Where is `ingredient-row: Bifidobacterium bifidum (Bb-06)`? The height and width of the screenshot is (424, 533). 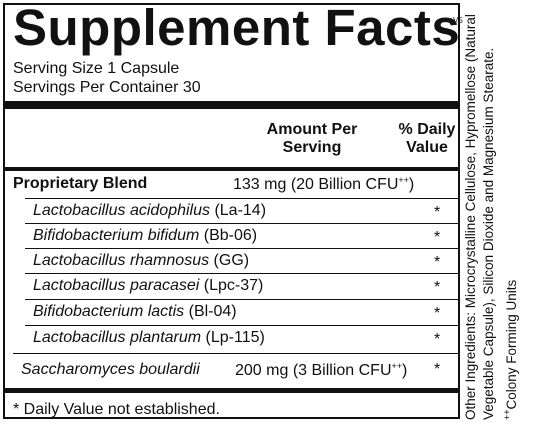
ingredient-row: Bifidobacterium bifidum (Bb-06) is located at coordinates (145, 236).